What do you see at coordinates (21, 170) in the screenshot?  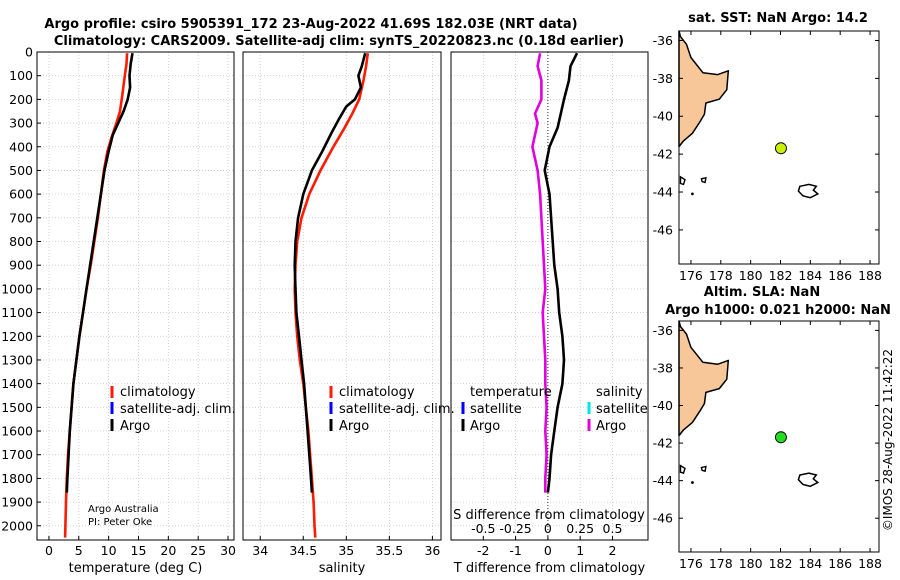 I see `y-tick-label: 500` at bounding box center [21, 170].